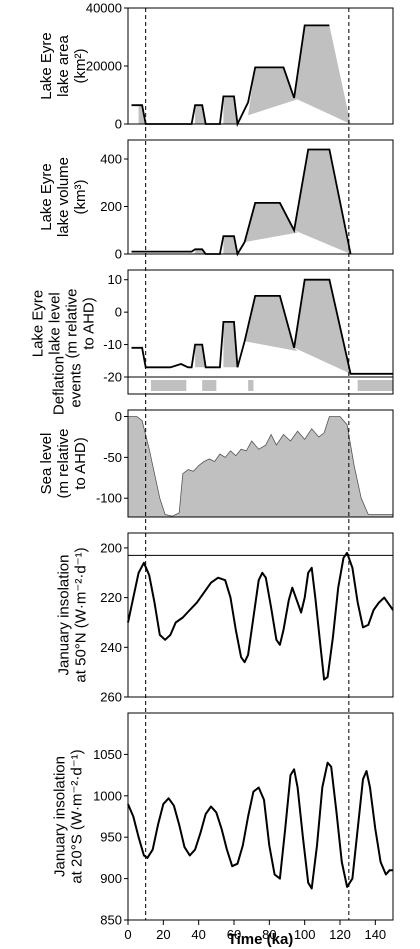 This screenshot has height=949, width=420. I want to click on level-ylabel: Lake Eyrelake level(m relativeto AHD), so click(64, 323).